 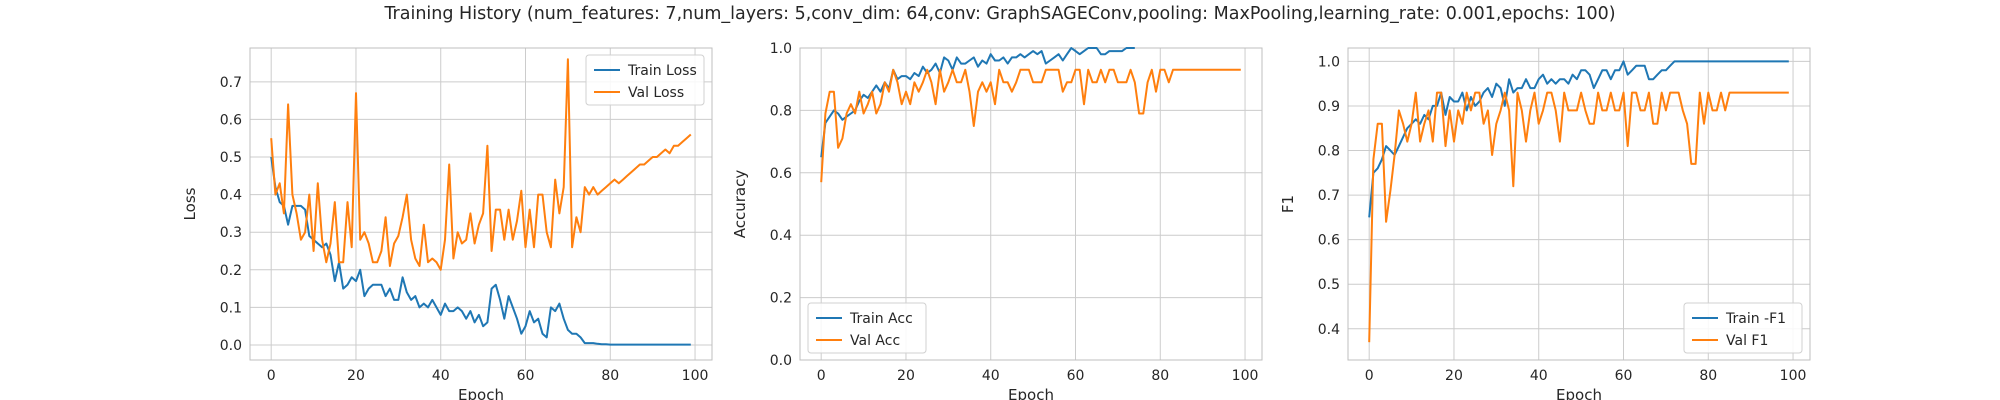 What do you see at coordinates (1288, 204) in the screenshot?
I see `f1-ylabel: F1` at bounding box center [1288, 204].